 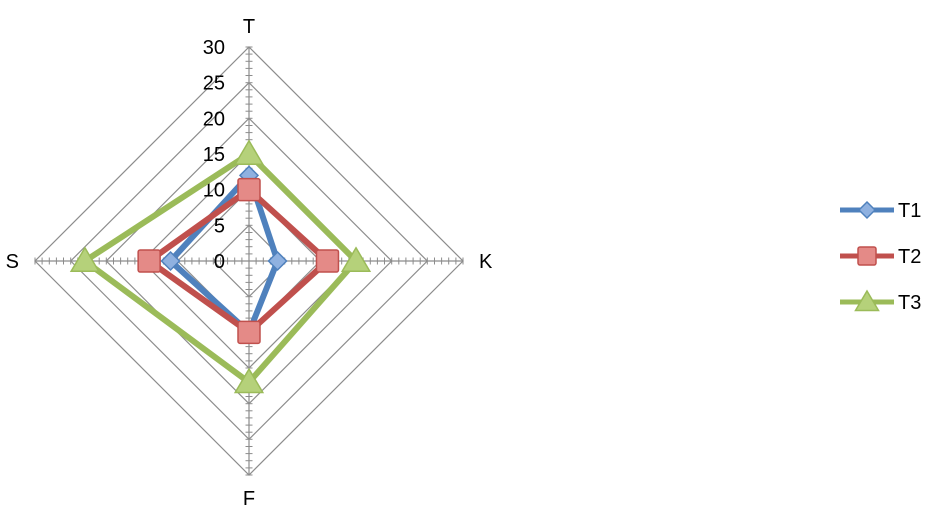 What do you see at coordinates (880, 211) in the screenshot?
I see `legend-item: T1` at bounding box center [880, 211].